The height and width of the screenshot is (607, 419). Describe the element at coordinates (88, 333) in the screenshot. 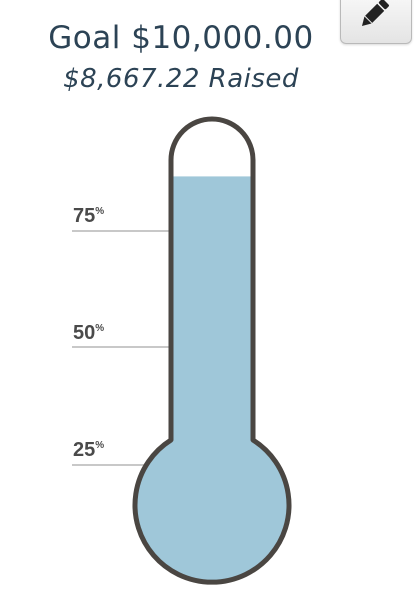

I see `tick-label-50: 50%` at that location.